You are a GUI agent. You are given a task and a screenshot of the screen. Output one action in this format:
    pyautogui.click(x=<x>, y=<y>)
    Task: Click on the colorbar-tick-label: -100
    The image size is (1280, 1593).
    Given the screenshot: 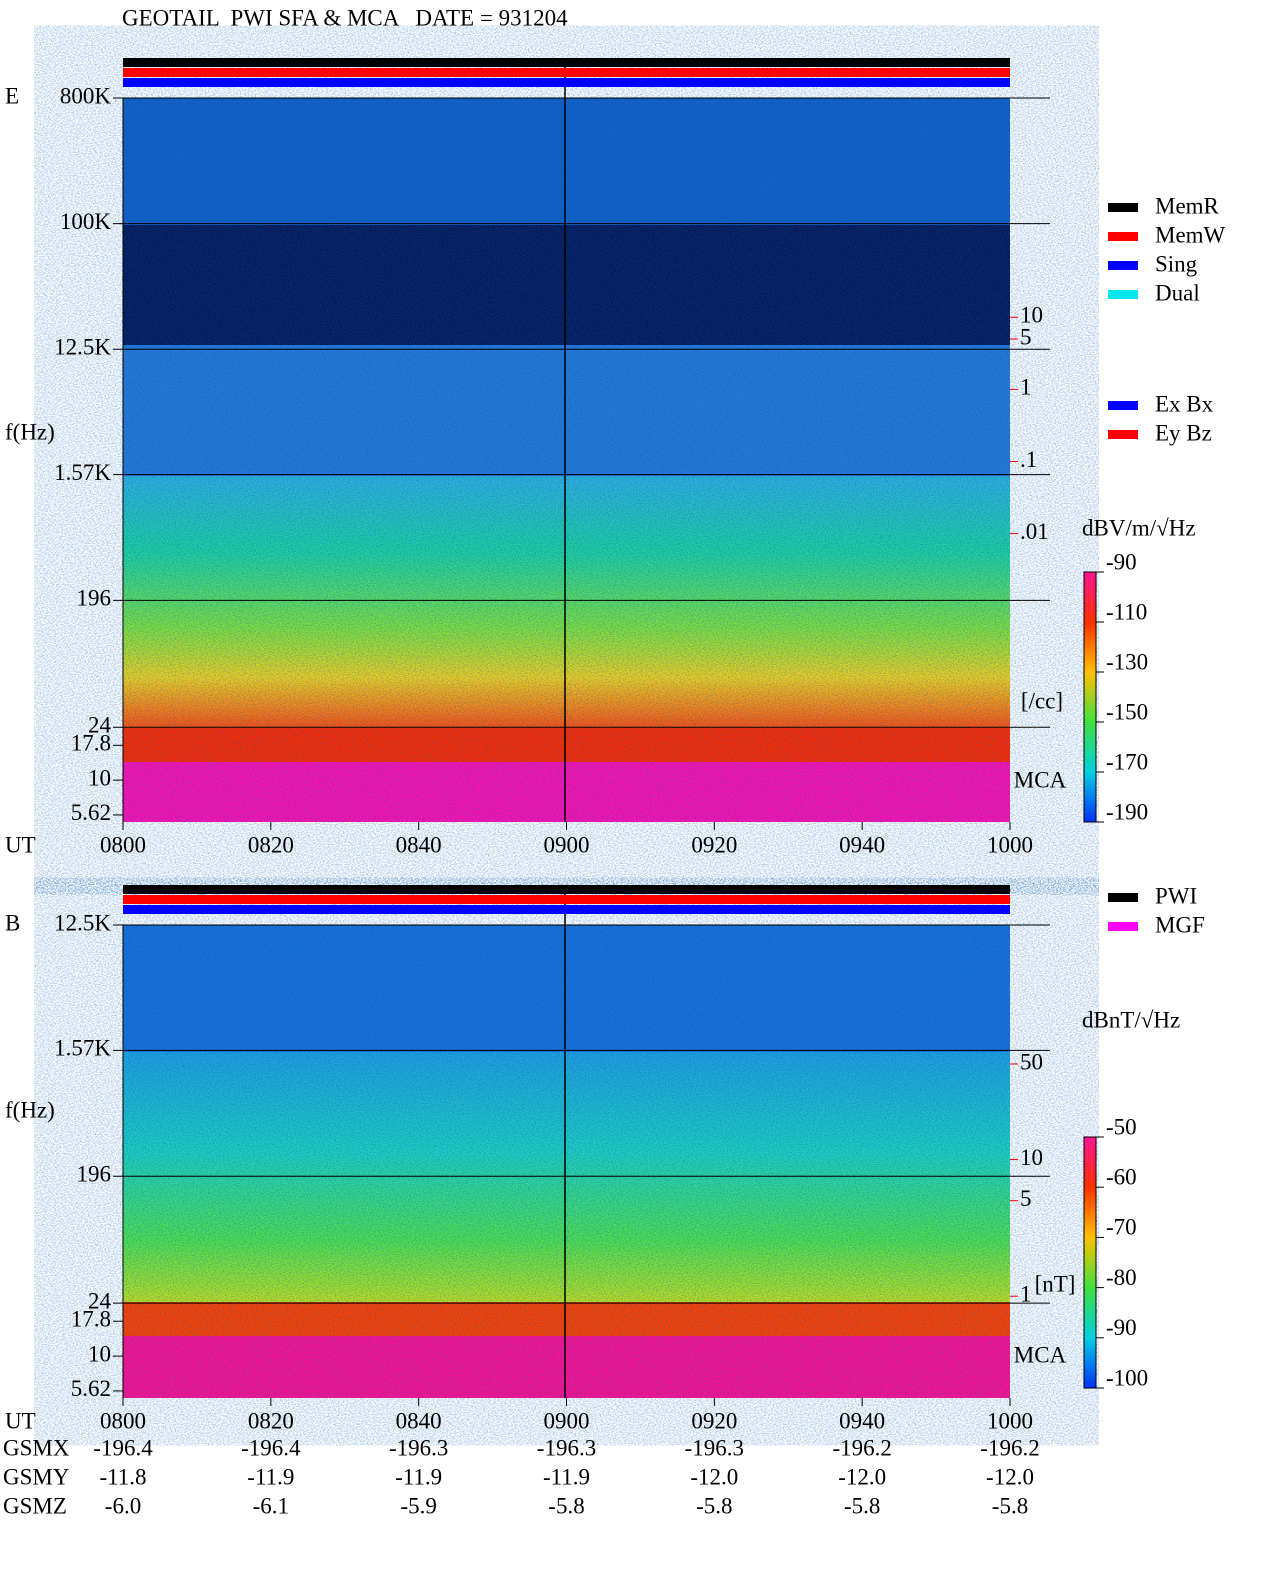 What is the action you would take?
    pyautogui.click(x=1127, y=1377)
    